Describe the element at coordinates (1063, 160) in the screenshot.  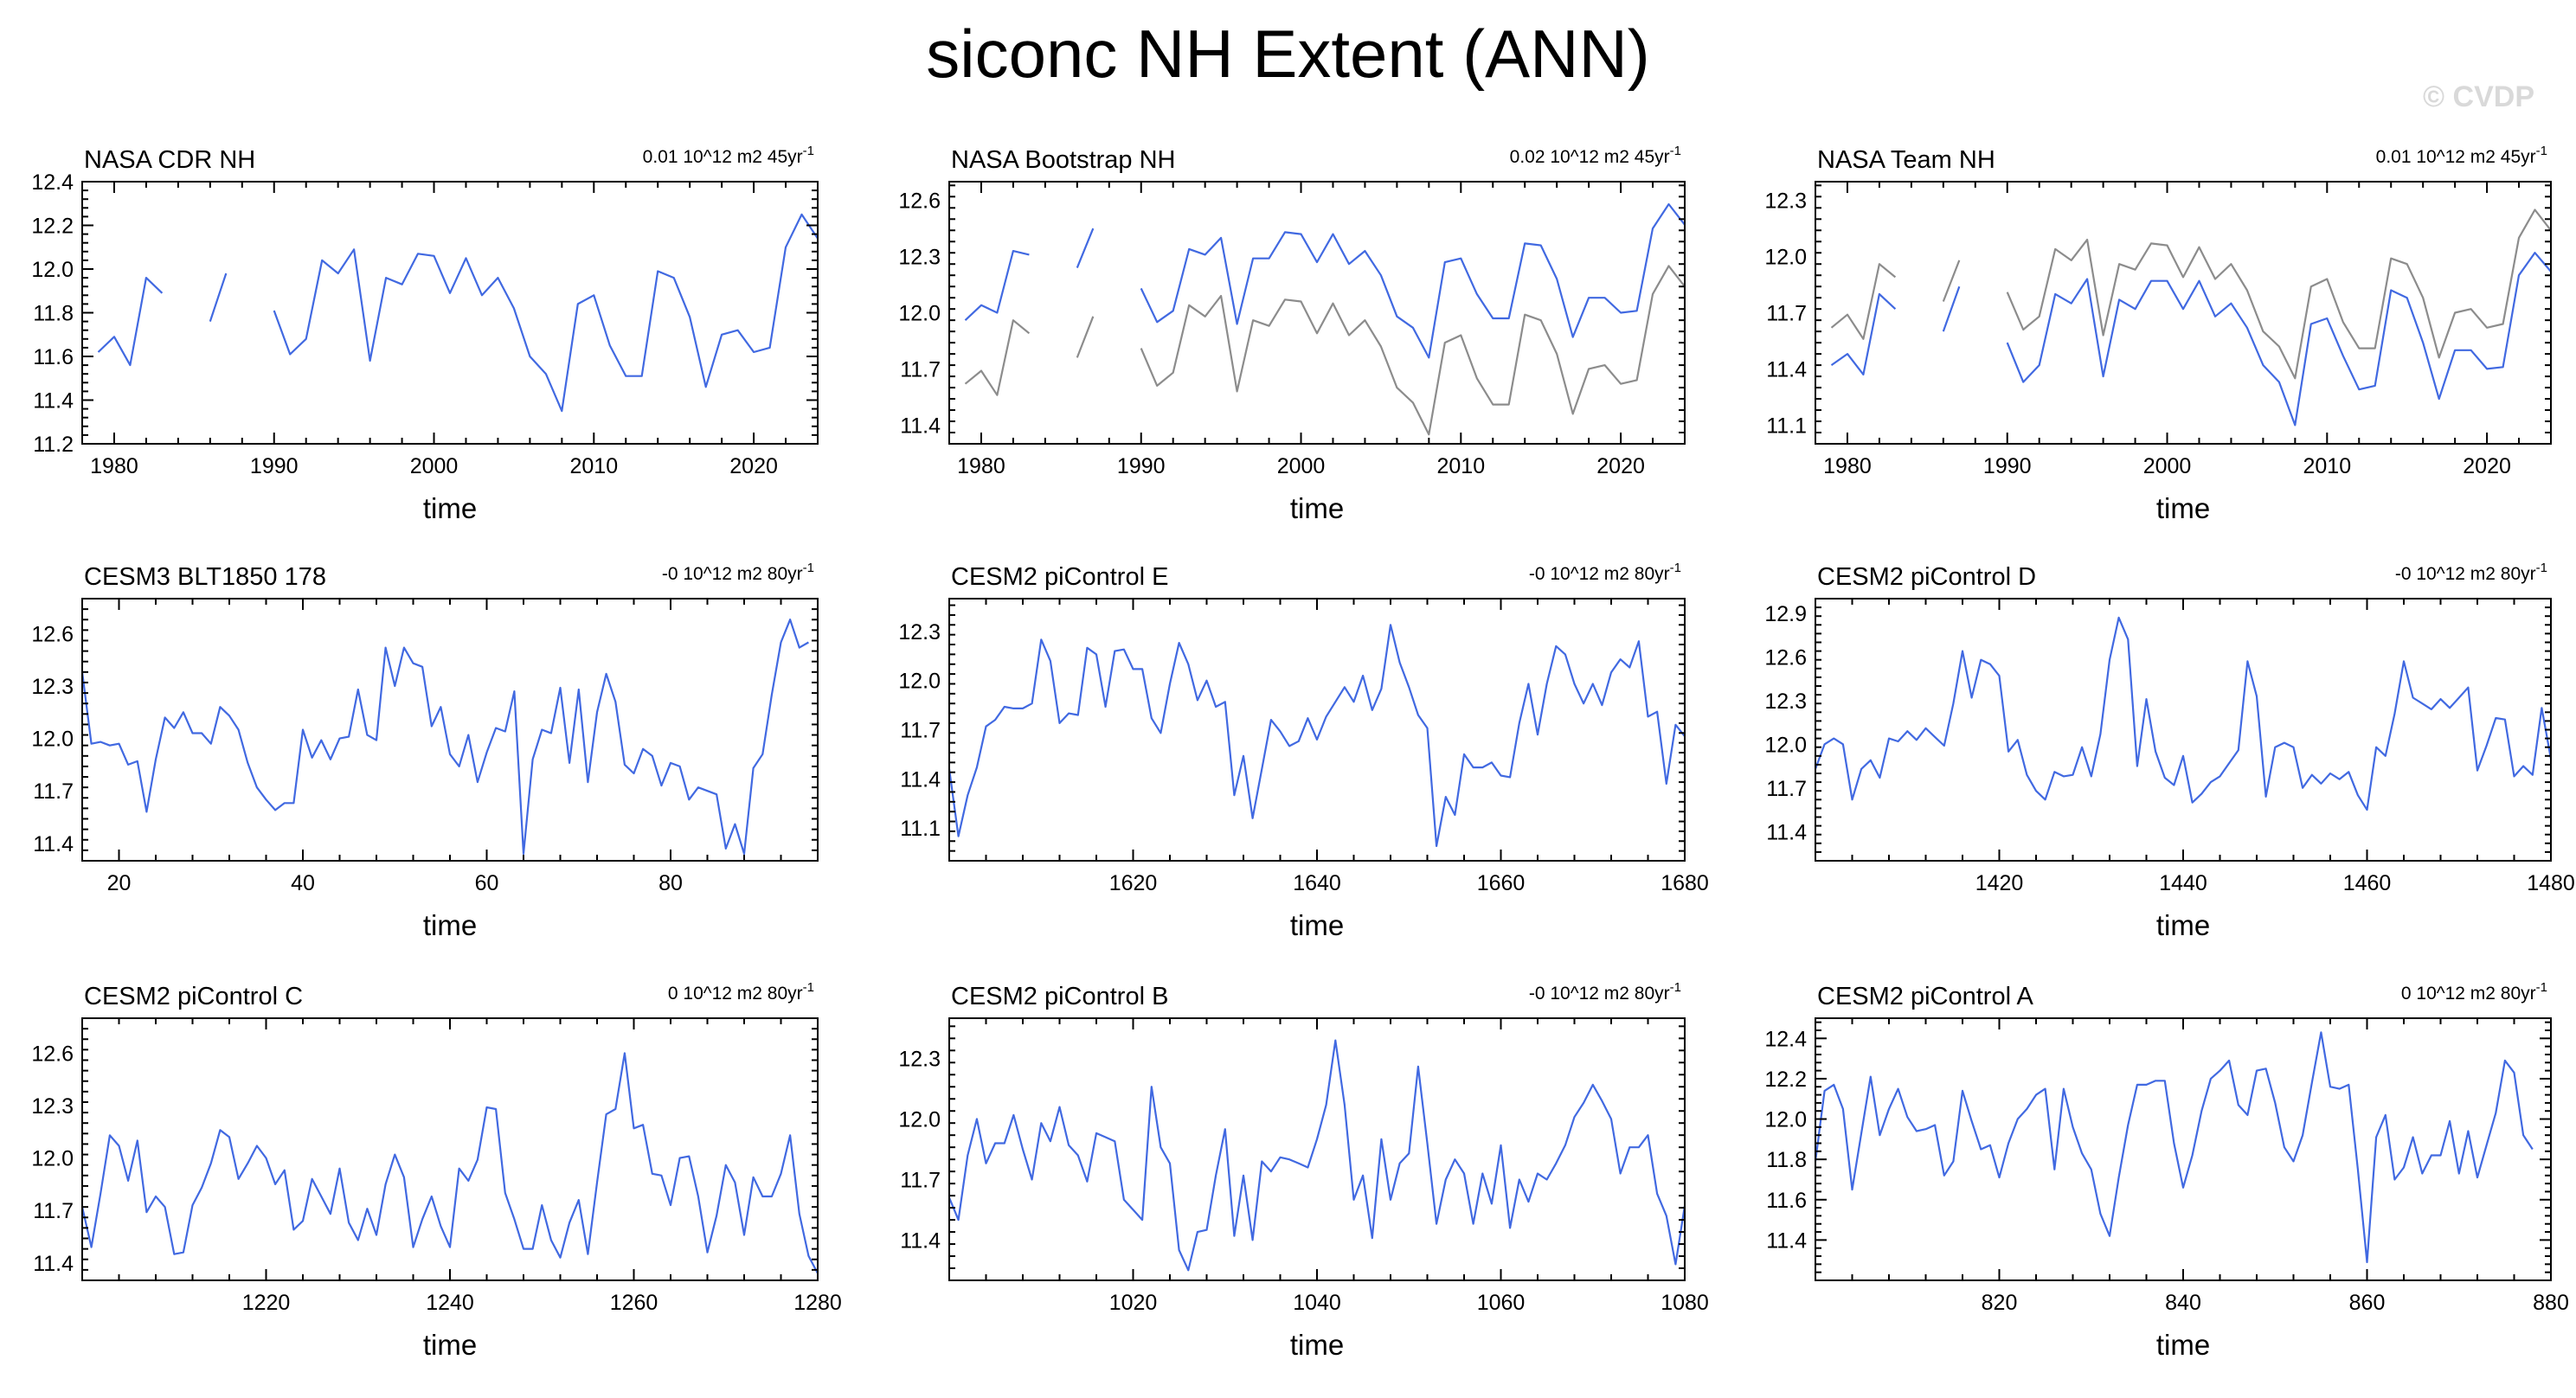
I see `panel-title: NASA Bootstrap NH` at that location.